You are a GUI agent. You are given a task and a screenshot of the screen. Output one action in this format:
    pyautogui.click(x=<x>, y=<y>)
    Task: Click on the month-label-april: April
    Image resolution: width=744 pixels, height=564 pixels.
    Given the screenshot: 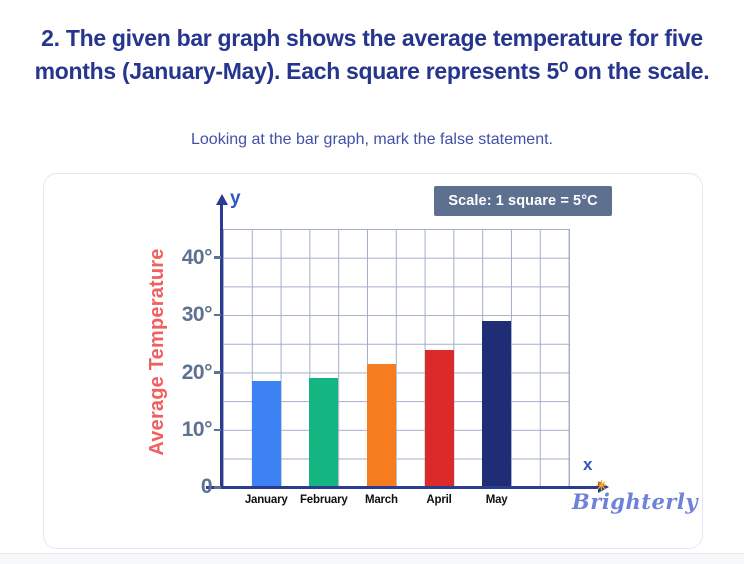 What is the action you would take?
    pyautogui.click(x=439, y=500)
    